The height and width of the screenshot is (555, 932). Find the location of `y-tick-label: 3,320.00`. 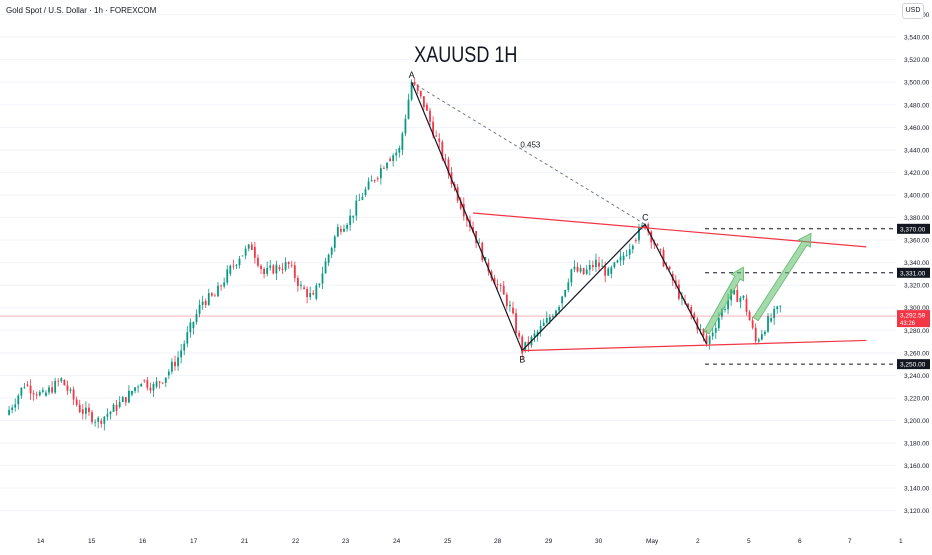

y-tick-label: 3,320.00 is located at coordinates (917, 286).